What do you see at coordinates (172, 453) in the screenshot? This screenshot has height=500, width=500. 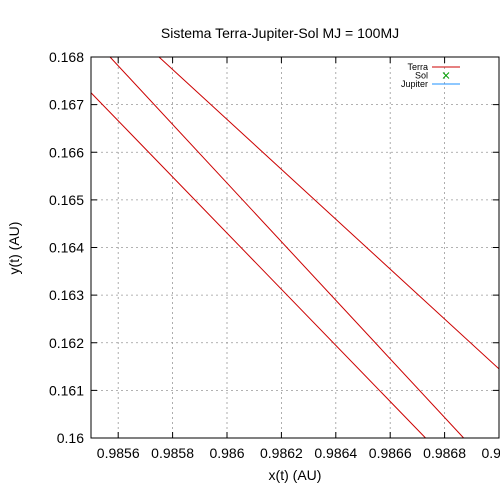 I see `x-tick-label: 0.9858` at bounding box center [172, 453].